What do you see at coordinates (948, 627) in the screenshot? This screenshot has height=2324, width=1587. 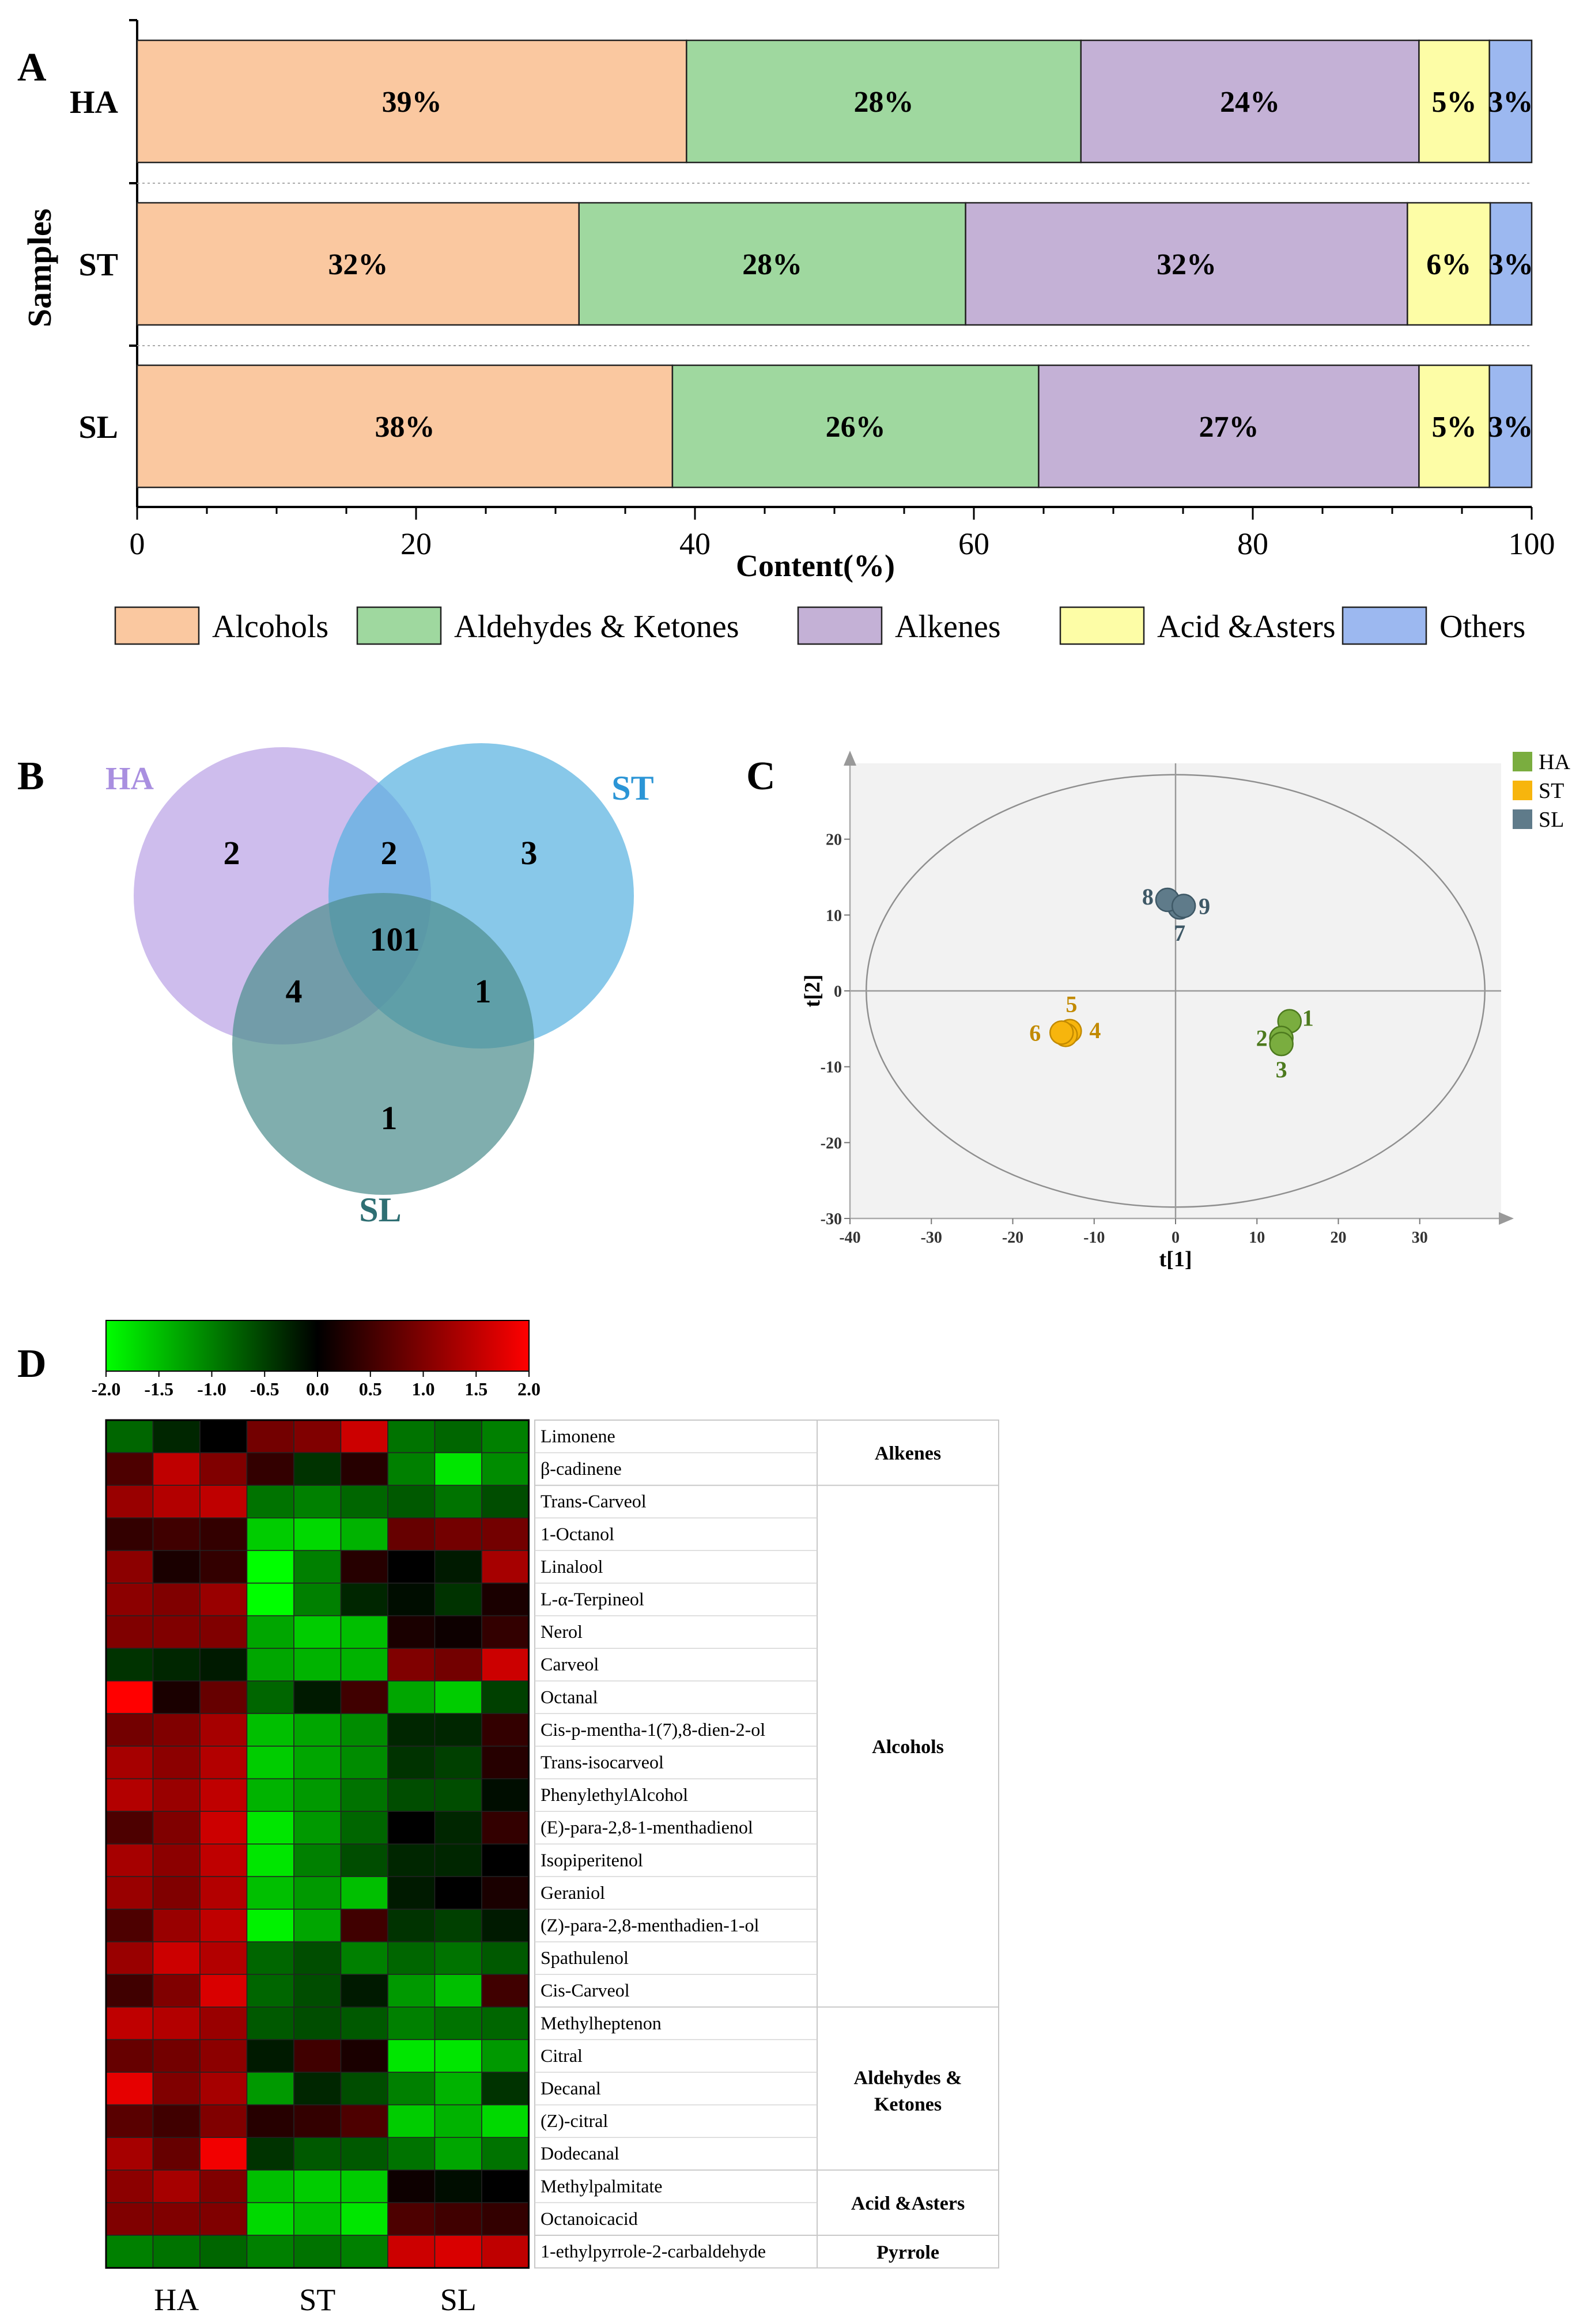 I see `legend-label: Alkenes` at bounding box center [948, 627].